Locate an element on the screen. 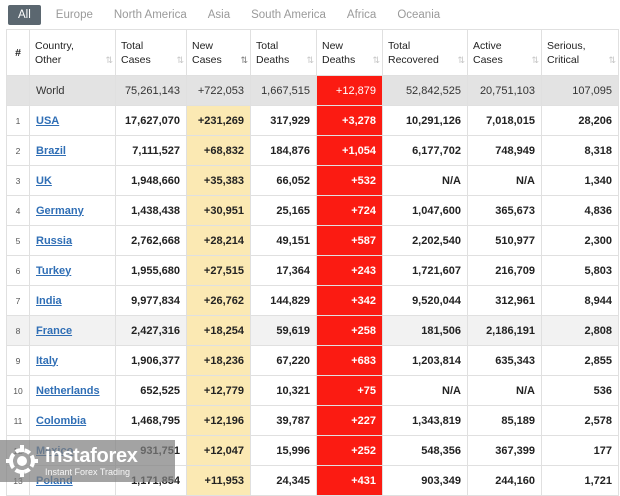  new-cases-cell: +27,515 is located at coordinates (219, 271).